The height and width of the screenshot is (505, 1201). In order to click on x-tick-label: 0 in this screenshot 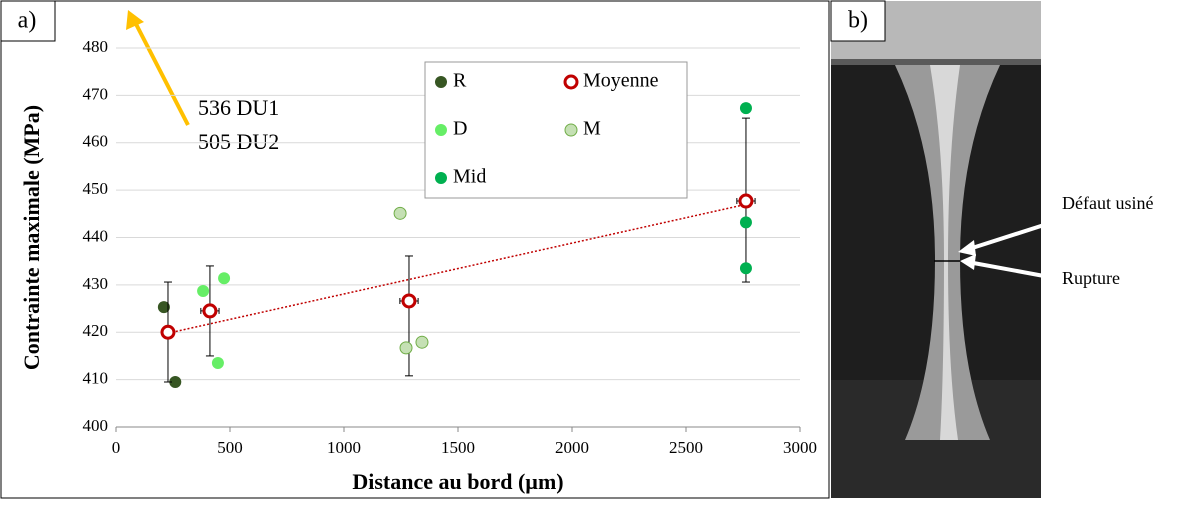, I will do `click(116, 447)`.